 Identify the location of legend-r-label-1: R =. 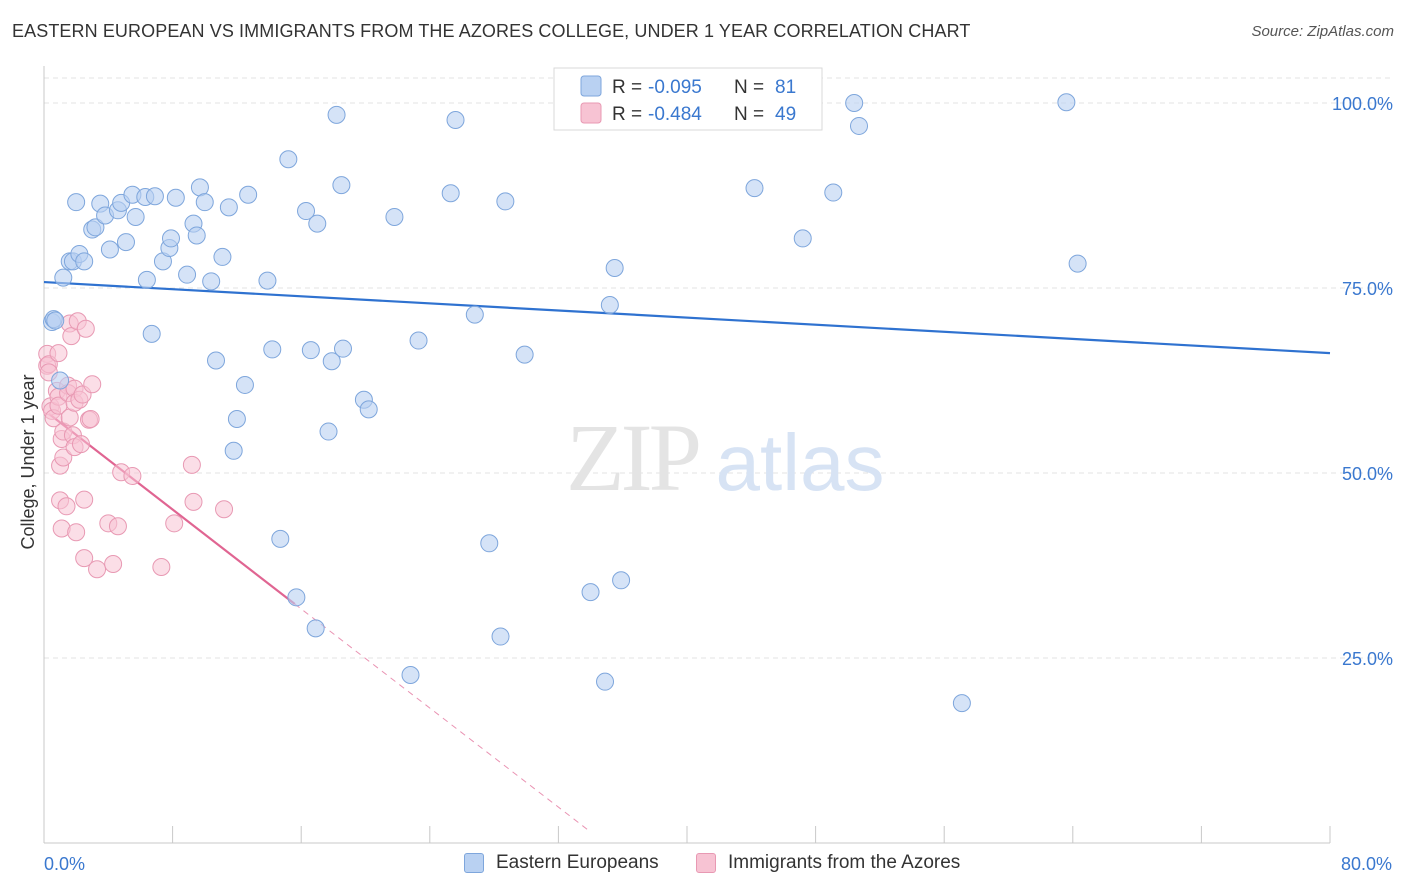
(627, 87).